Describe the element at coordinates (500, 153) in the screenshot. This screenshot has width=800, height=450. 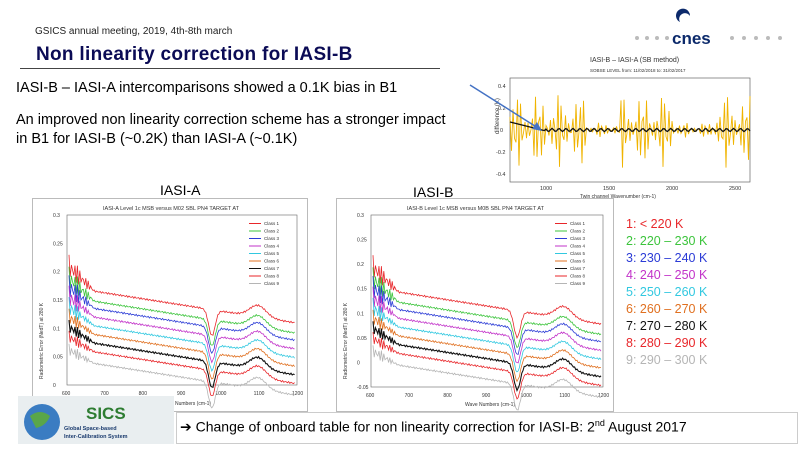
I see `top-ytick-4: -0.2` at that location.